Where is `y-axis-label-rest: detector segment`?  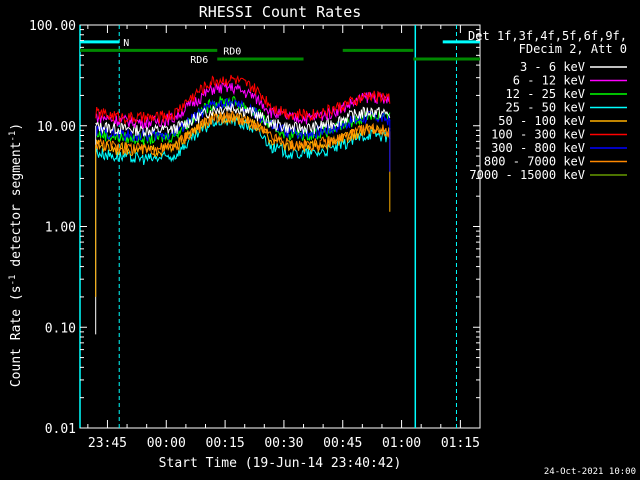 y-axis-label-rest: detector segment is located at coordinates (16, 208).